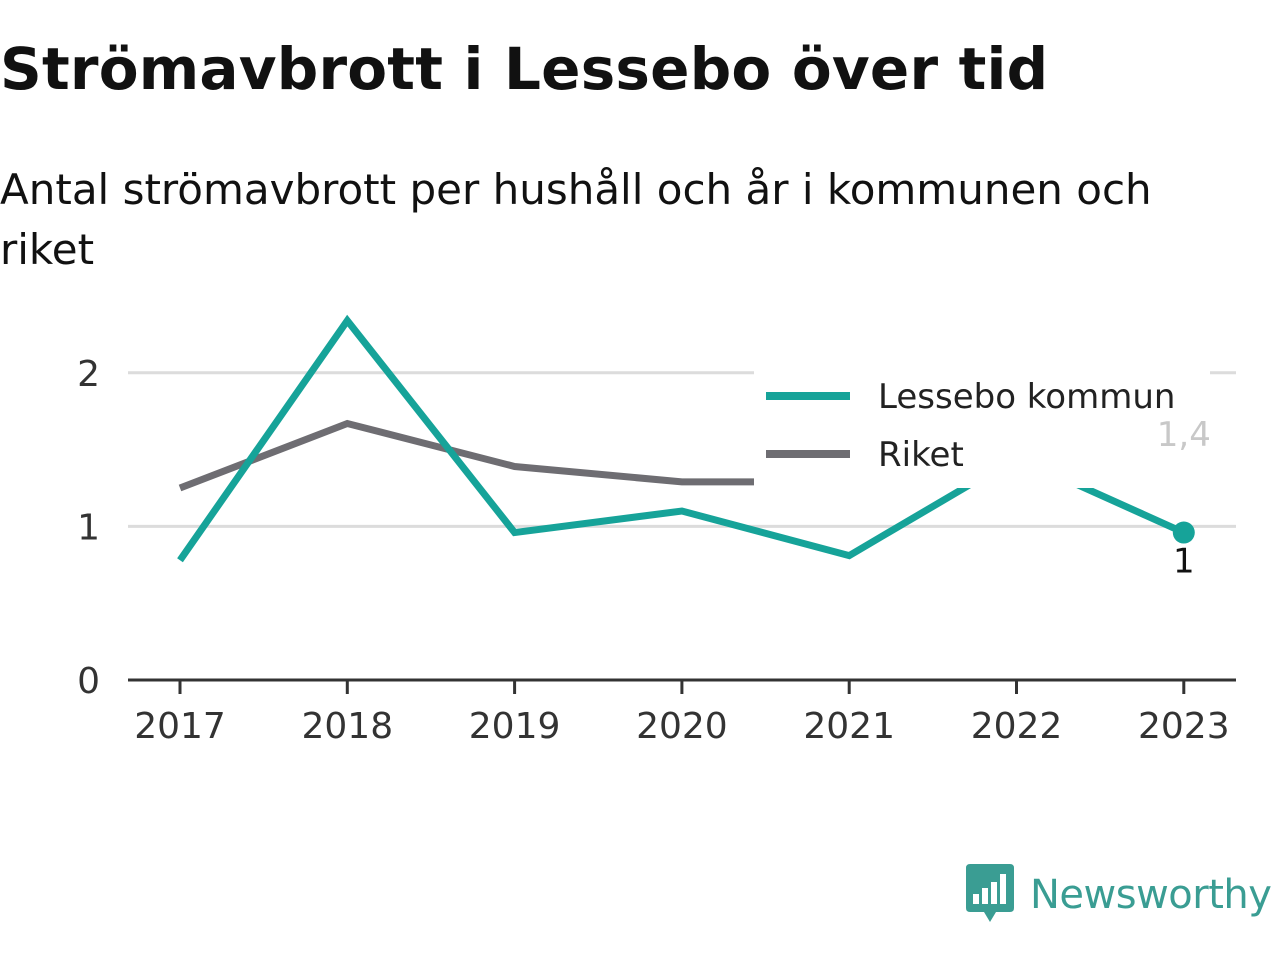  Describe the element at coordinates (1151, 895) in the screenshot. I see `brand-name: Newsworthy` at that location.